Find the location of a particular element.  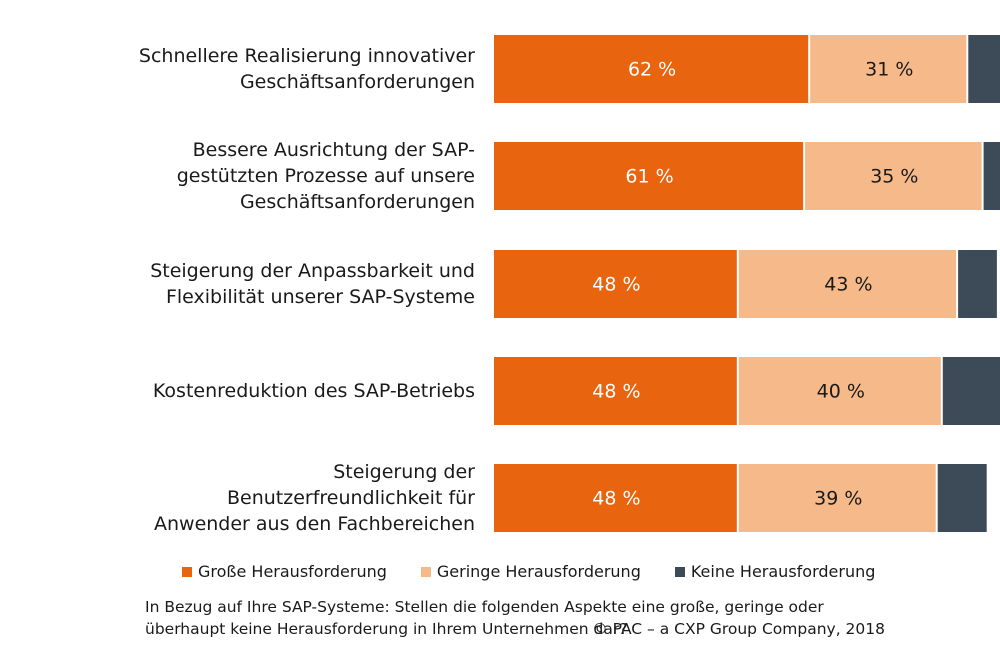

copyright: © PAC – a CXP Group Company, 2018 is located at coordinates (738, 629).